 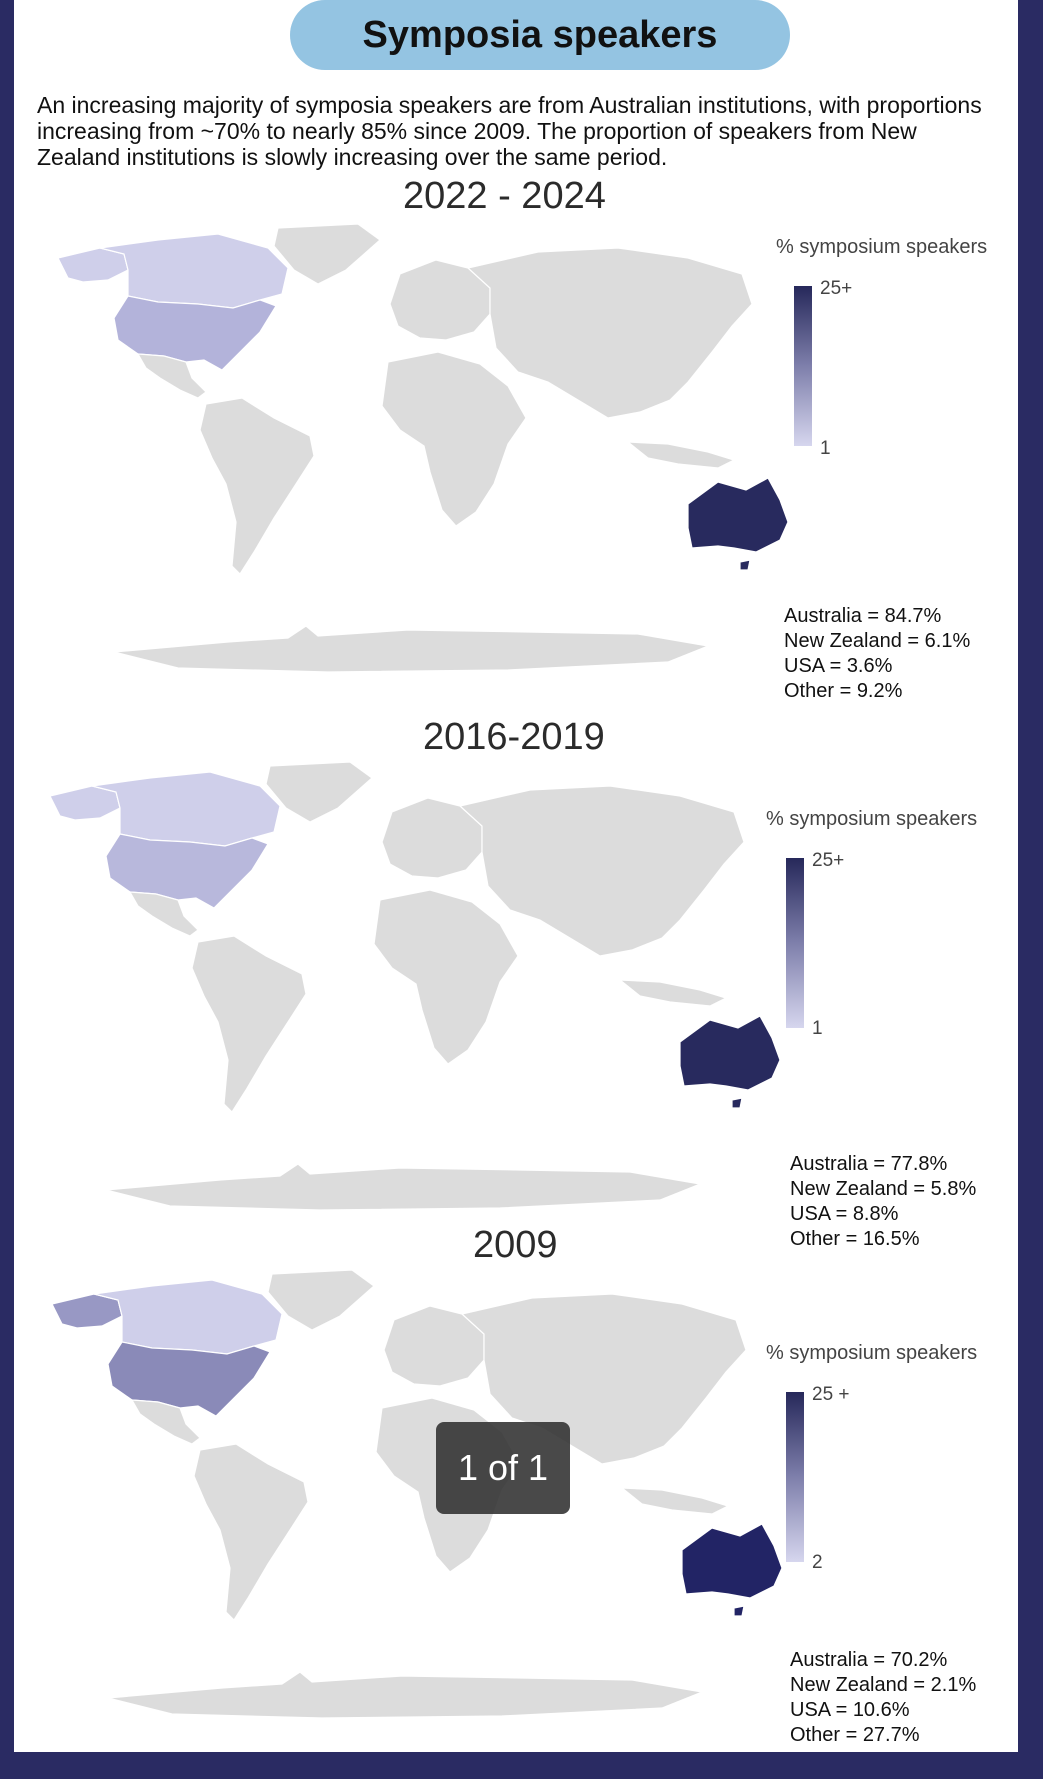 I want to click on page-indicator: 1 of 1, so click(x=503, y=1468).